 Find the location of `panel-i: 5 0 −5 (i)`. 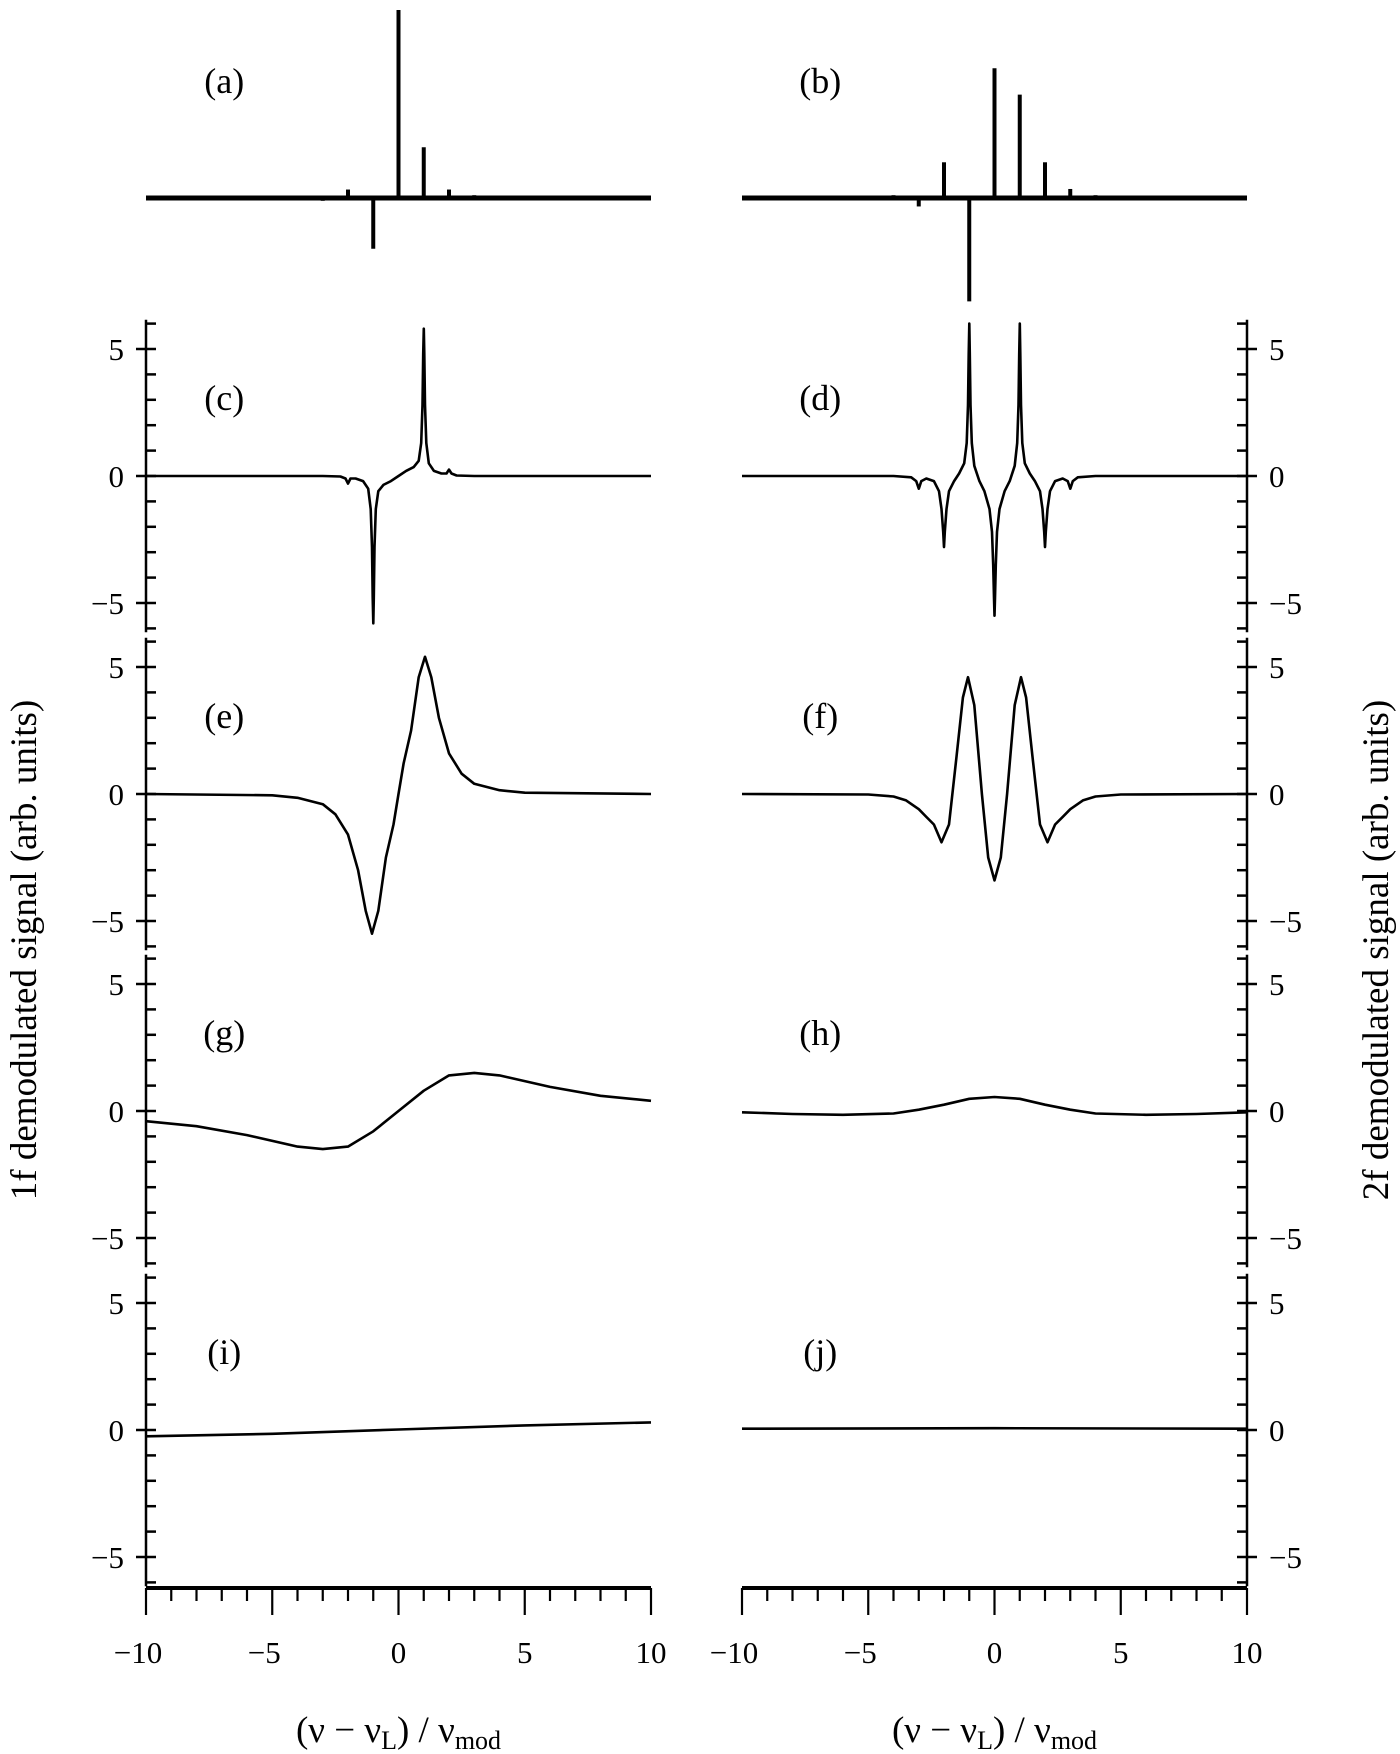

panel-i: 5 0 −5 (i) is located at coordinates (371, 1430).